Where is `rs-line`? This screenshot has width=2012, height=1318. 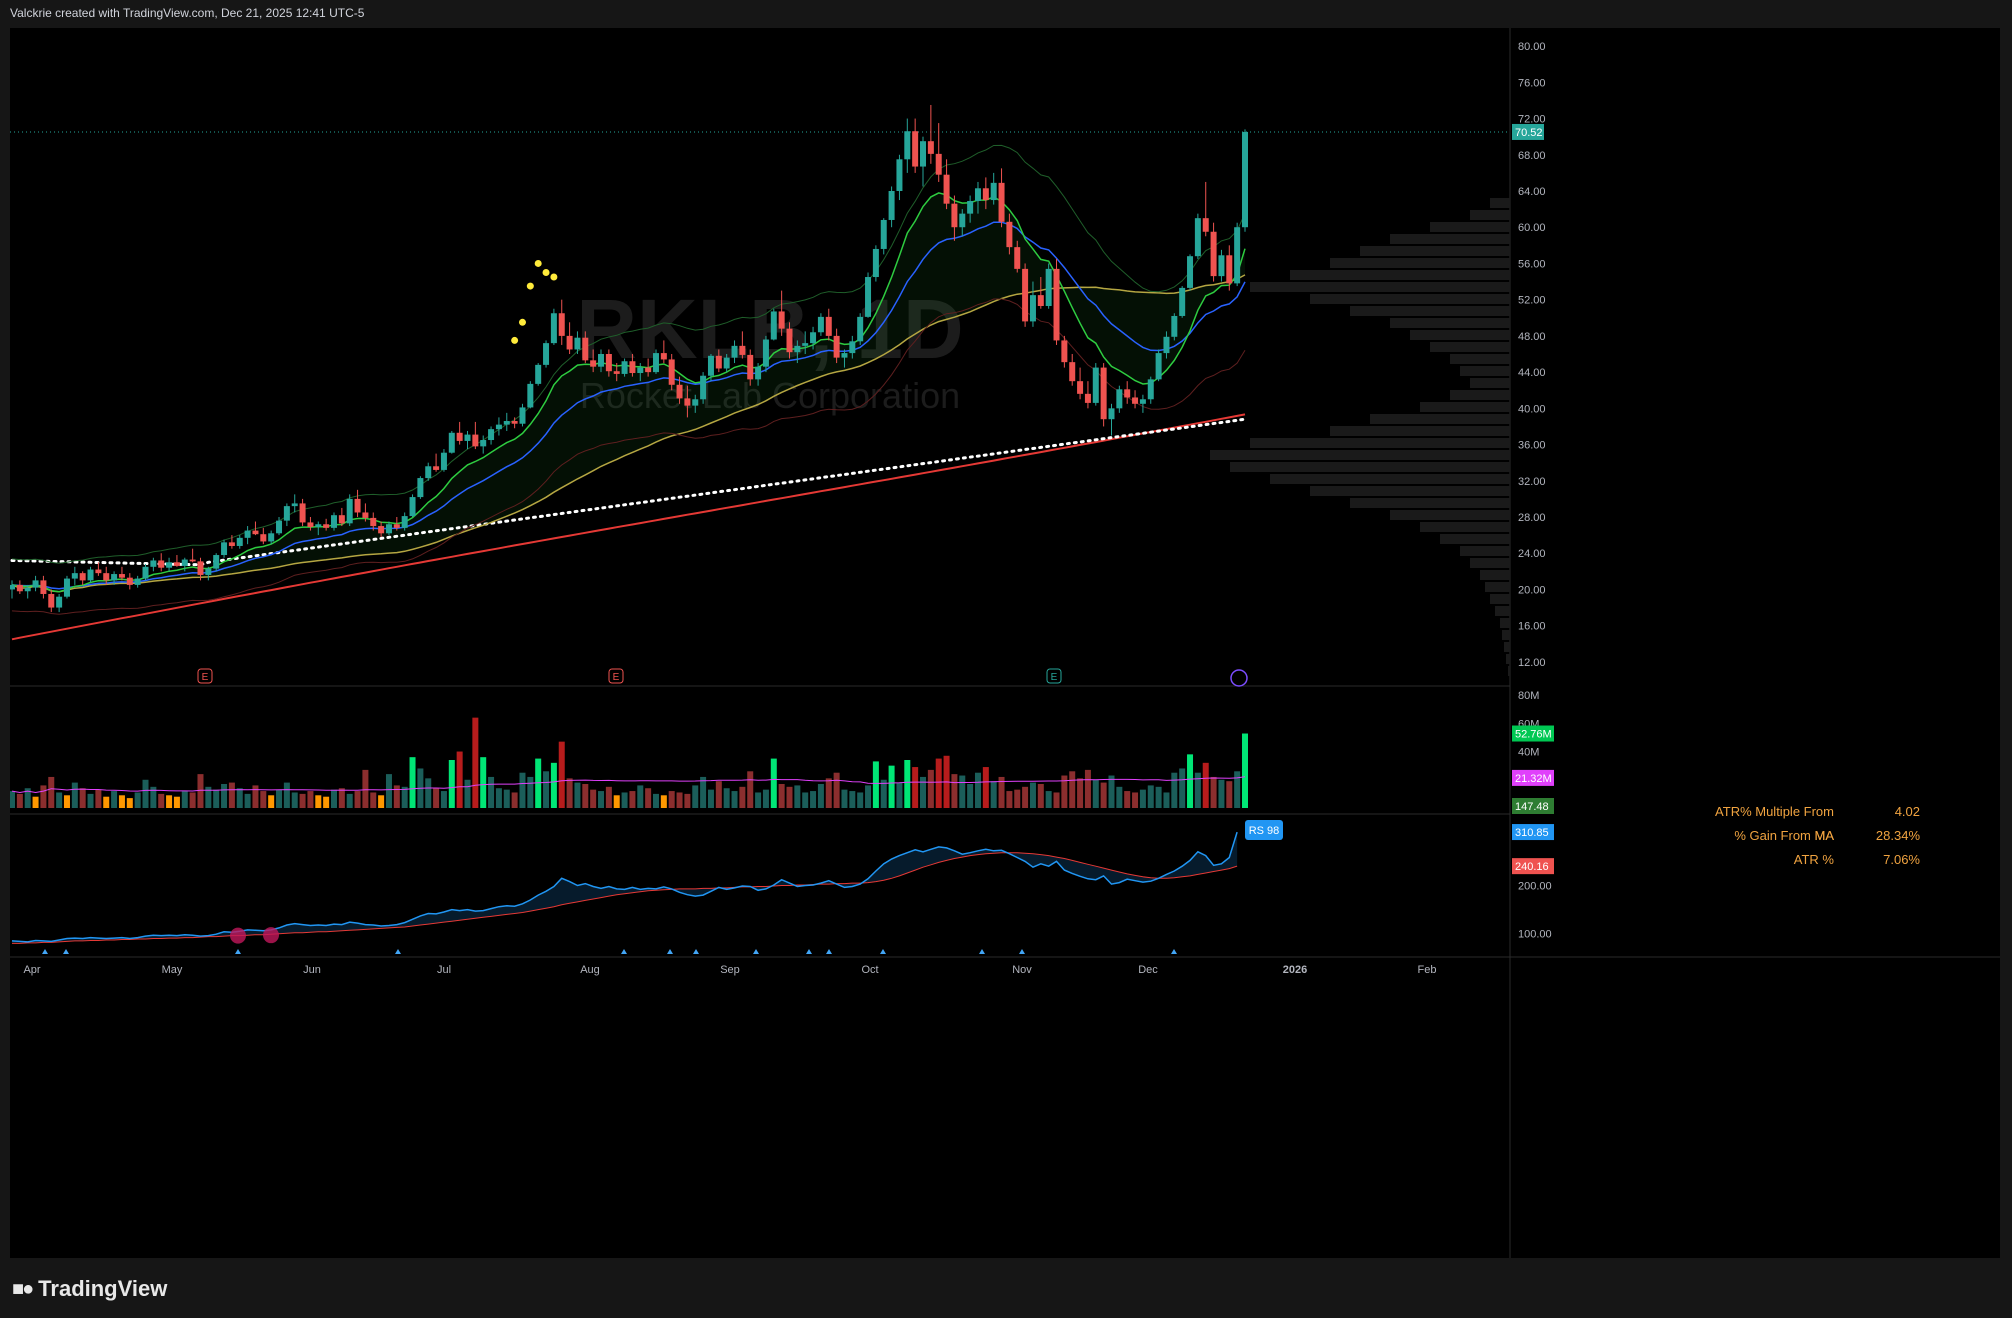
rs-line is located at coordinates (624, 887).